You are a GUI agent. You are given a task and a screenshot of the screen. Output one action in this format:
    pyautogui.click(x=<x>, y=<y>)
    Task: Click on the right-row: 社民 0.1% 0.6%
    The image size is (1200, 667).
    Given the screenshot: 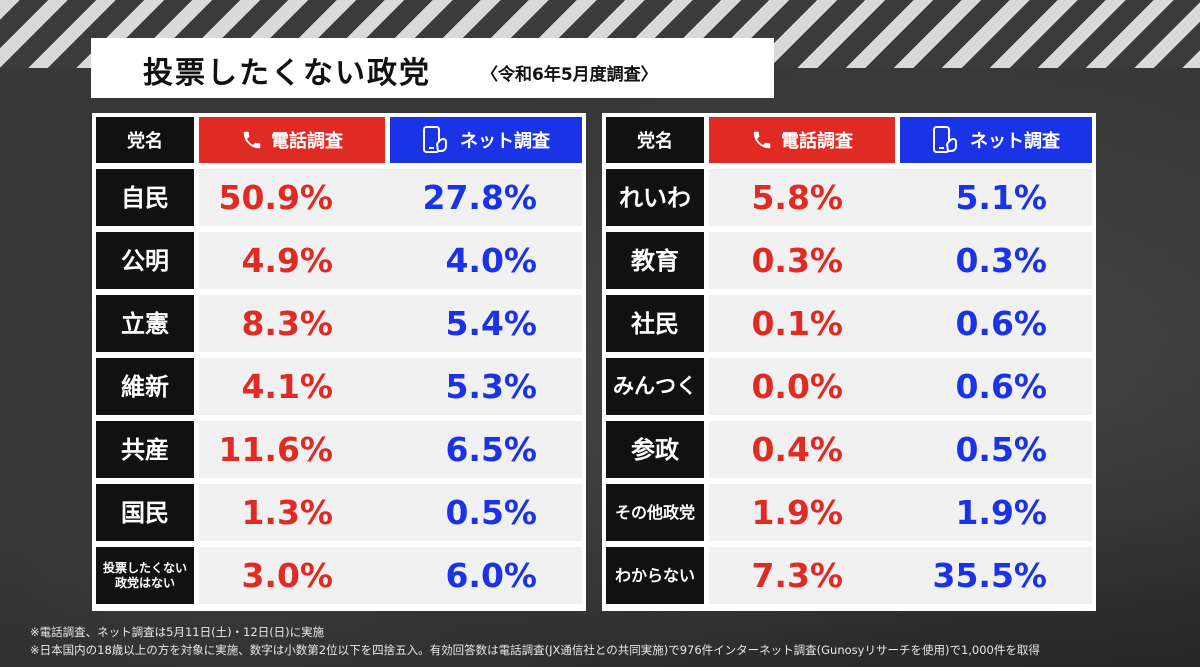 What is the action you would take?
    pyautogui.click(x=849, y=323)
    